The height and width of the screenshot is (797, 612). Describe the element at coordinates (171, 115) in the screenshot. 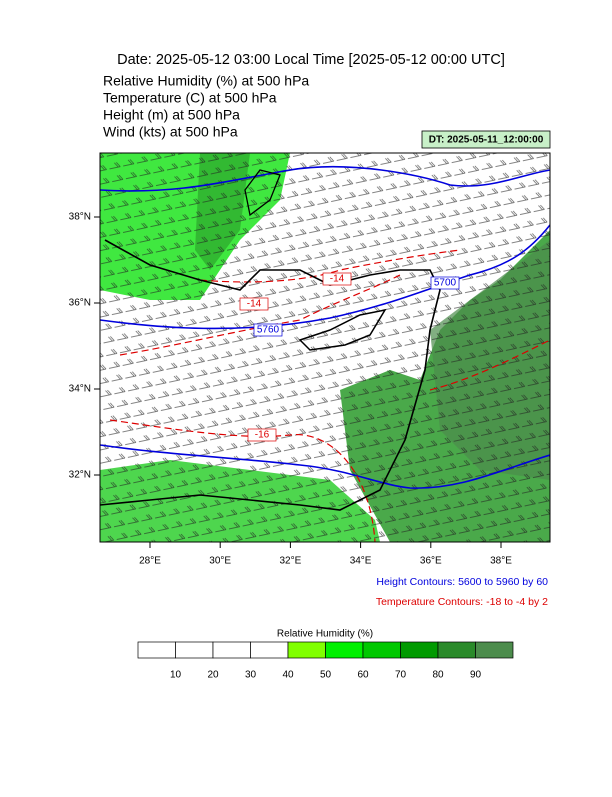

I see `header-line: Height (m) at 500 hPa` at that location.